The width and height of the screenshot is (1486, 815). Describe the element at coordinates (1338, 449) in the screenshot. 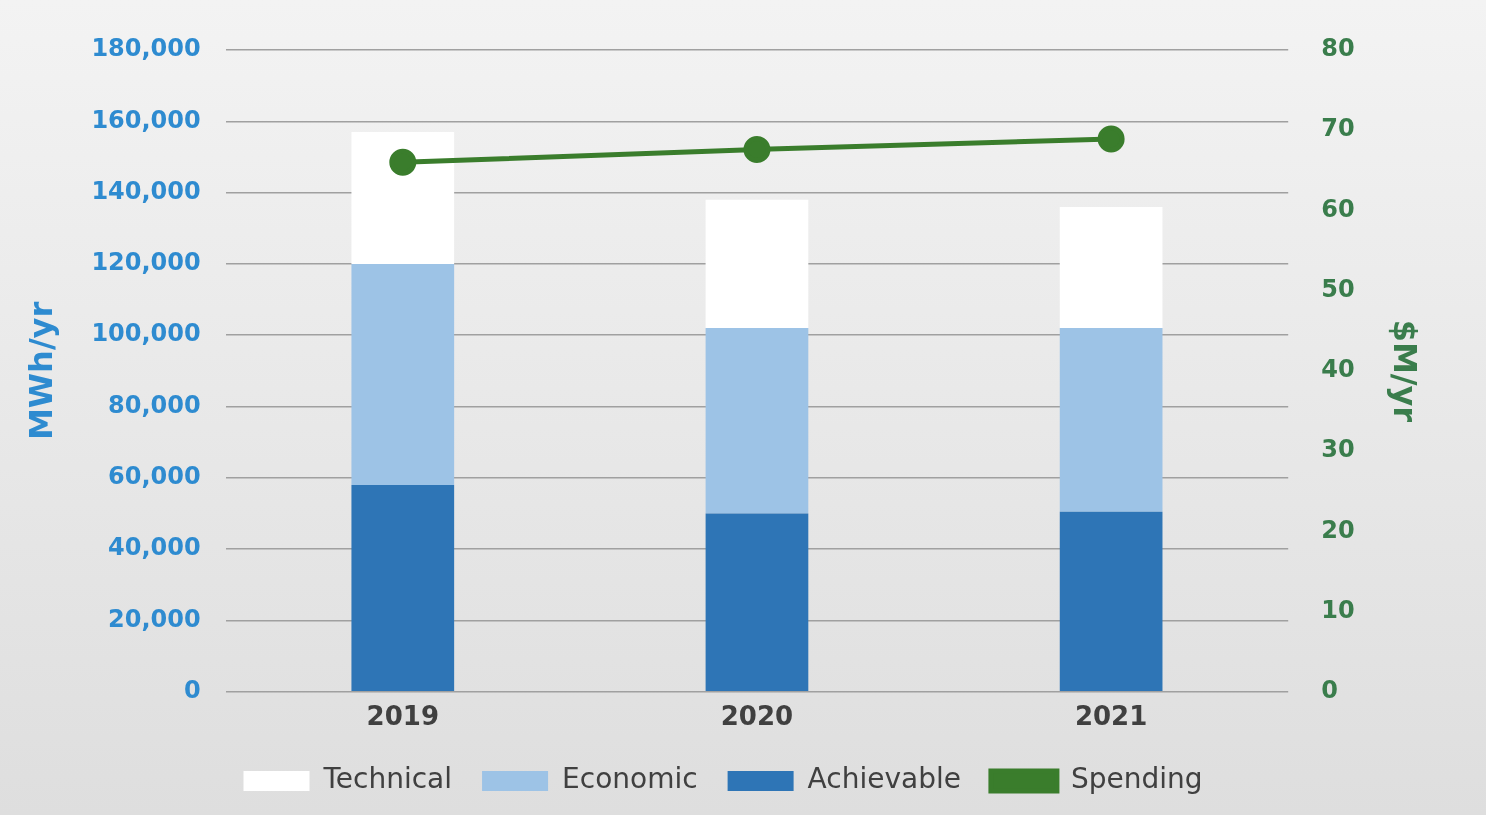

I see `y2-tick-label: 30` at that location.